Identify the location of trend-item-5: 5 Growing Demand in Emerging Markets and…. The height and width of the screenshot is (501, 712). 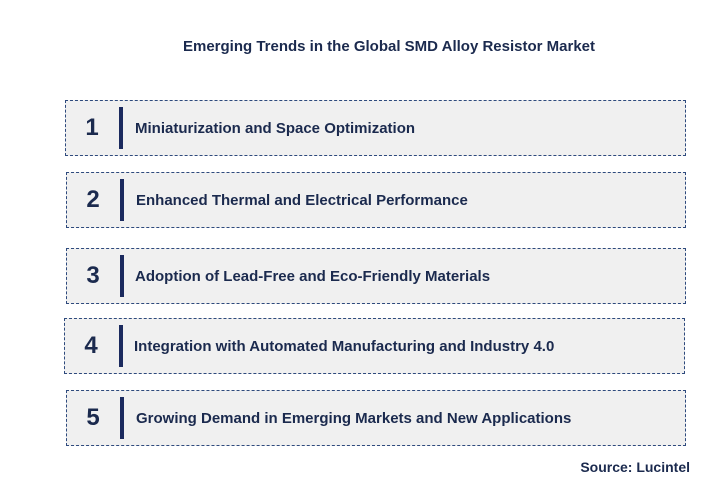
(376, 418).